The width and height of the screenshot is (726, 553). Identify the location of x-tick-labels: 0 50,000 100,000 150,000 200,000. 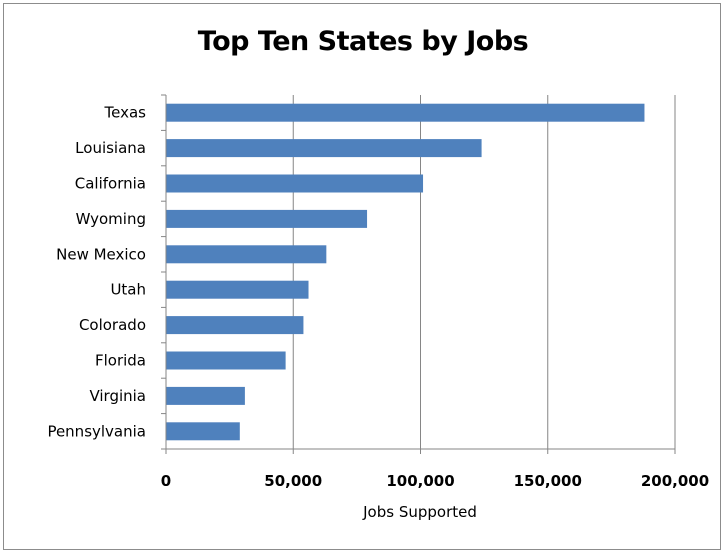
(435, 481).